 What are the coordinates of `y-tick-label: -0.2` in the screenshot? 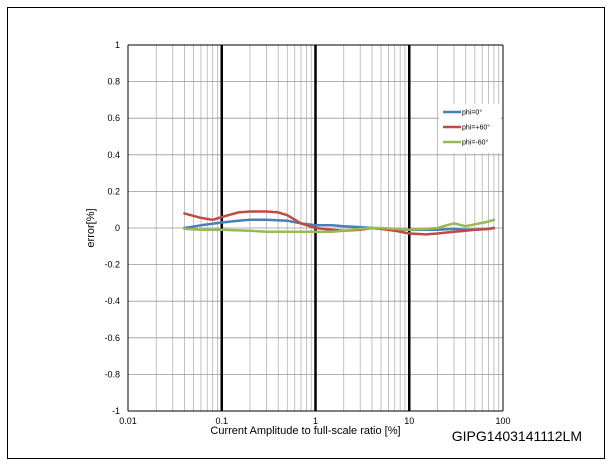 It's located at (112, 265).